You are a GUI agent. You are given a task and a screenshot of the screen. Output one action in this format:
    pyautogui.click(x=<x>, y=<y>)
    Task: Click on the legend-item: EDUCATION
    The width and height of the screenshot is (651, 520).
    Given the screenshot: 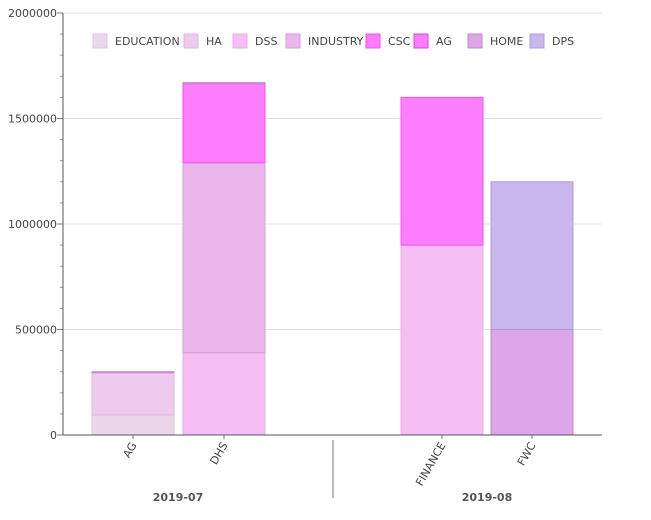 What is the action you would take?
    pyautogui.click(x=136, y=41)
    